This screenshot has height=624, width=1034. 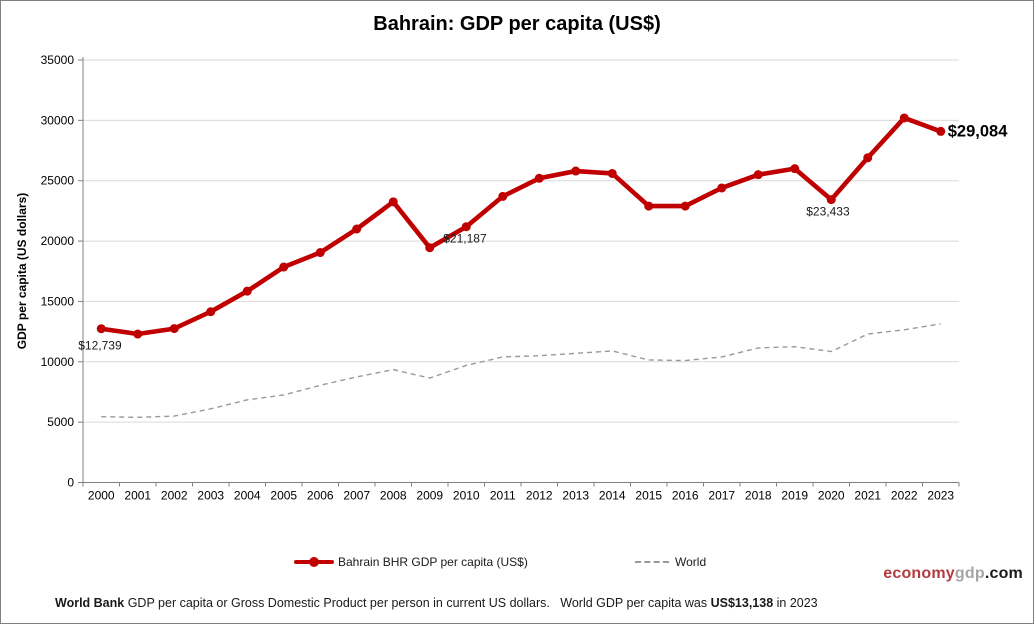 I want to click on bahrain-marker-icon, so click(x=314, y=562).